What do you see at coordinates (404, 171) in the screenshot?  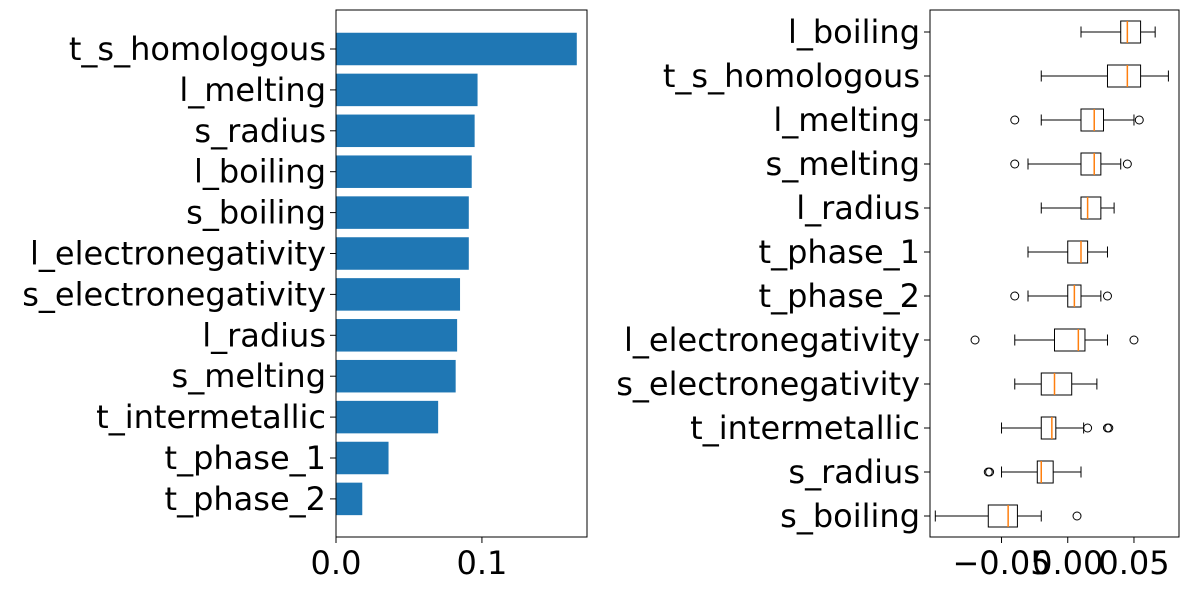 I see `bar-l_boiling` at bounding box center [404, 171].